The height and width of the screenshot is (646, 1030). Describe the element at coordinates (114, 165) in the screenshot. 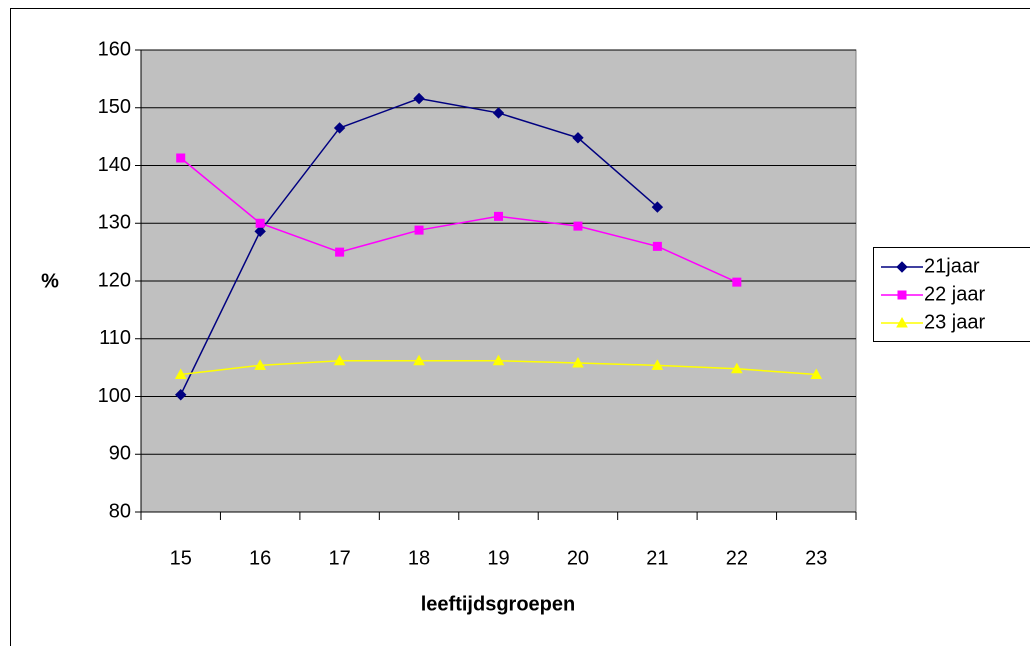

I see `y-tick-label: 140` at that location.